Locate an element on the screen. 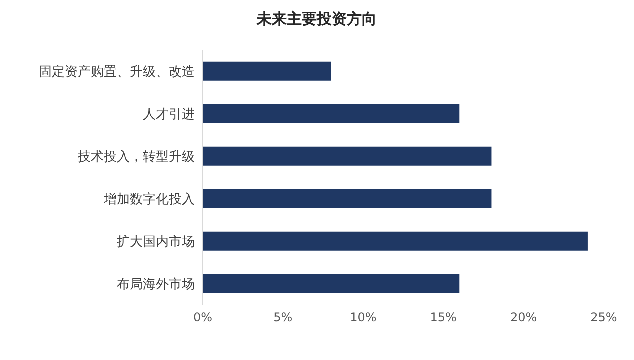  y-tick-label: 增加数字化投入 is located at coordinates (149, 199).